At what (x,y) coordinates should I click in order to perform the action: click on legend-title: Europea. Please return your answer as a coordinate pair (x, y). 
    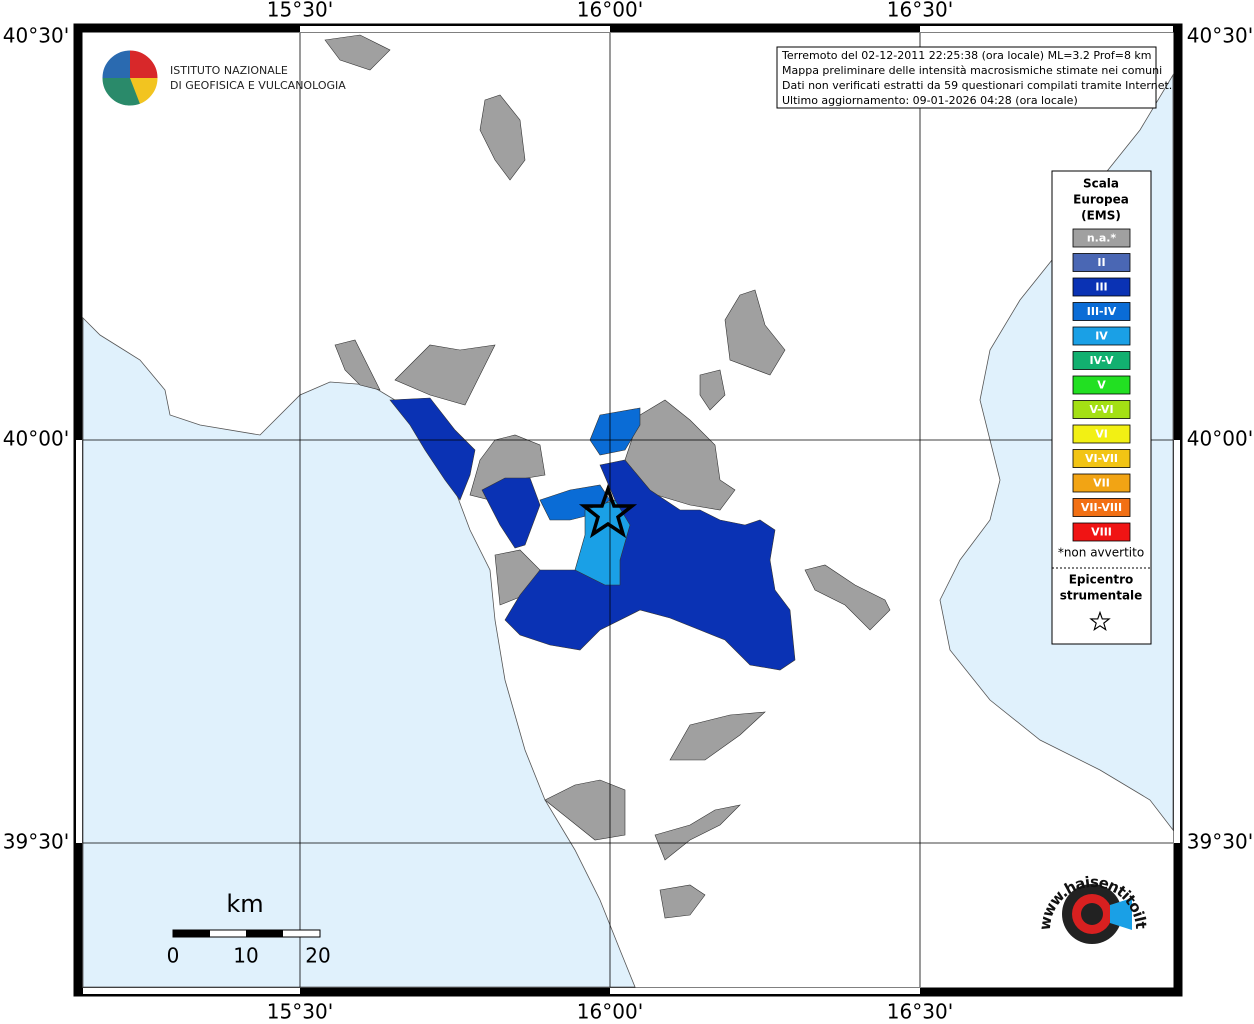
    Looking at the image, I should click on (1101, 200).